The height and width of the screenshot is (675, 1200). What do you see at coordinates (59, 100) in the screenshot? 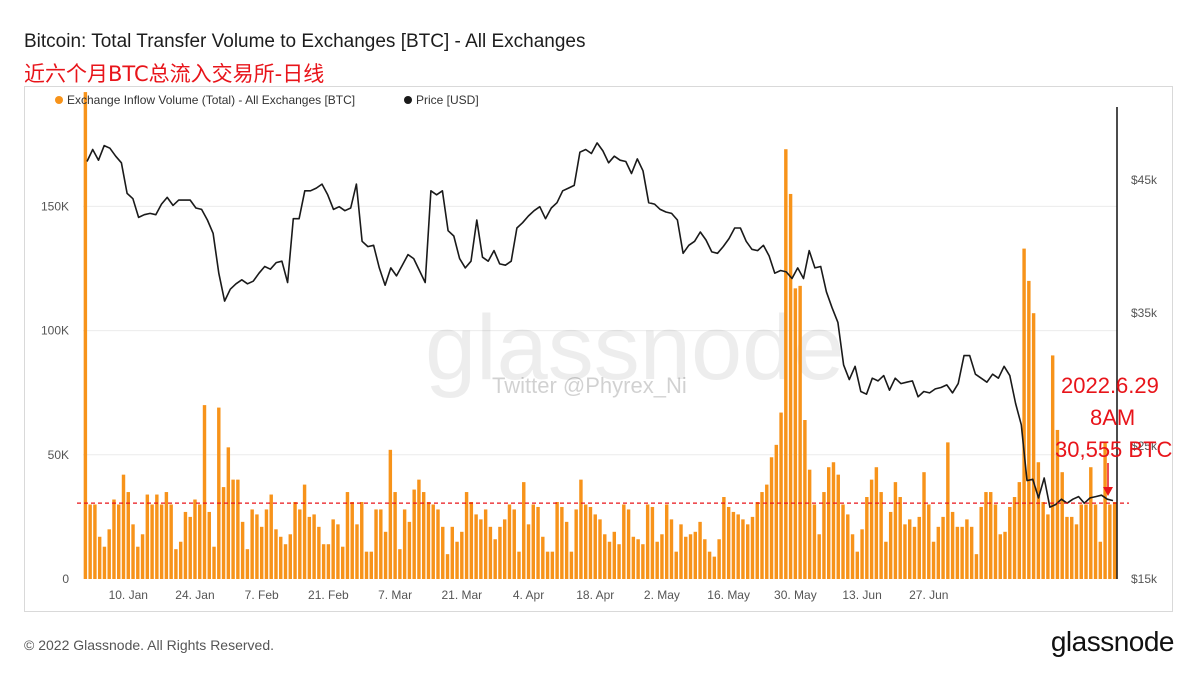
I see `legend-inflow-dot` at bounding box center [59, 100].